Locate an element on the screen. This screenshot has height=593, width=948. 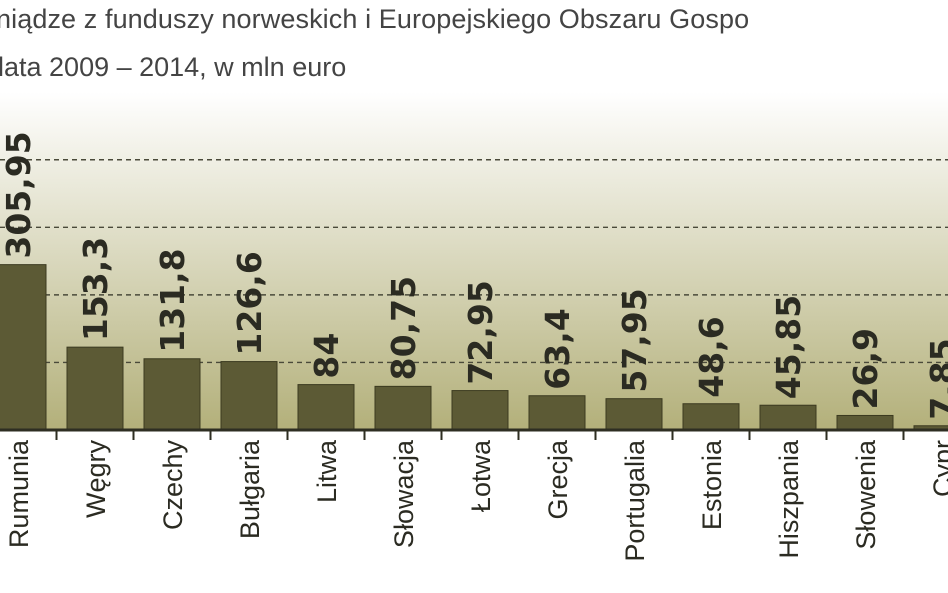
bar-bulgaria is located at coordinates (249, 396).